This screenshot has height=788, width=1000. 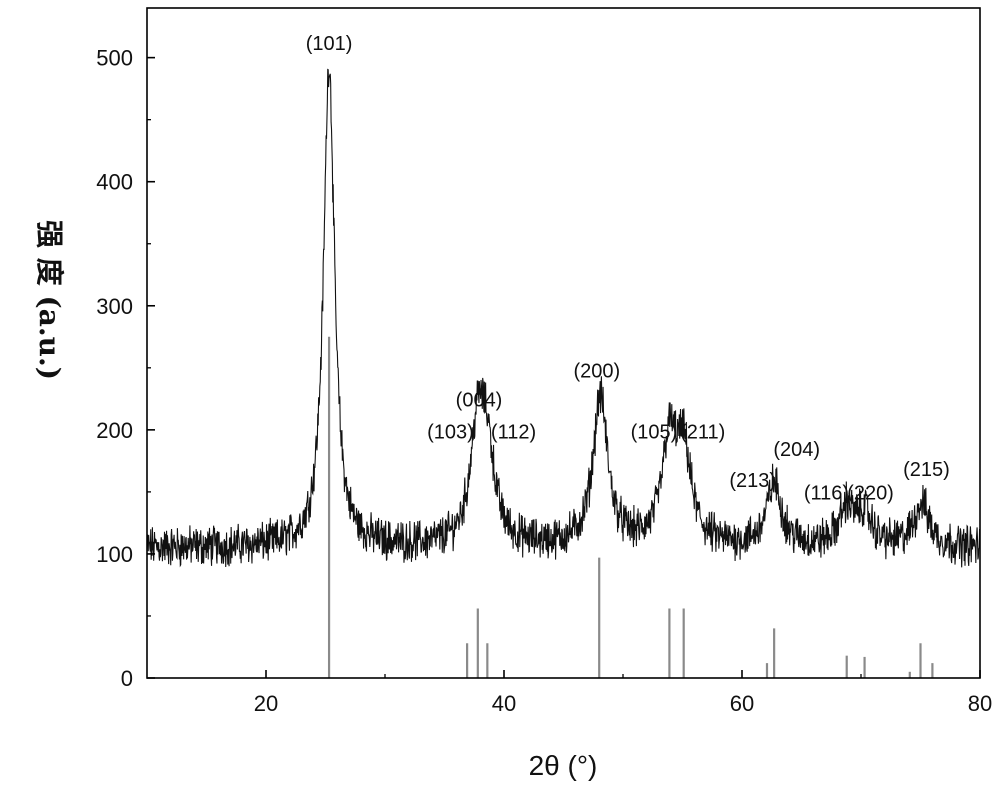 What do you see at coordinates (702, 433) in the screenshot?
I see `peak-label: (211)` at bounding box center [702, 433].